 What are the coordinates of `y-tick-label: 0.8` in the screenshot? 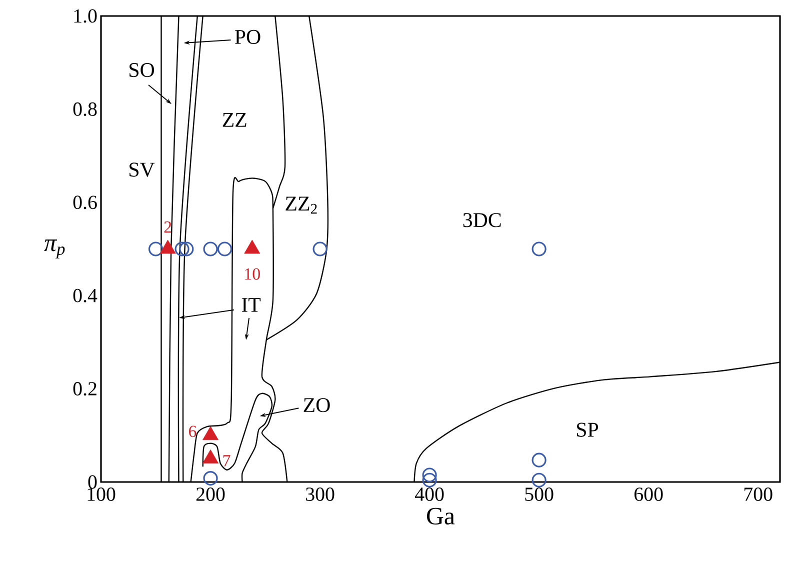 It's located at (85, 109).